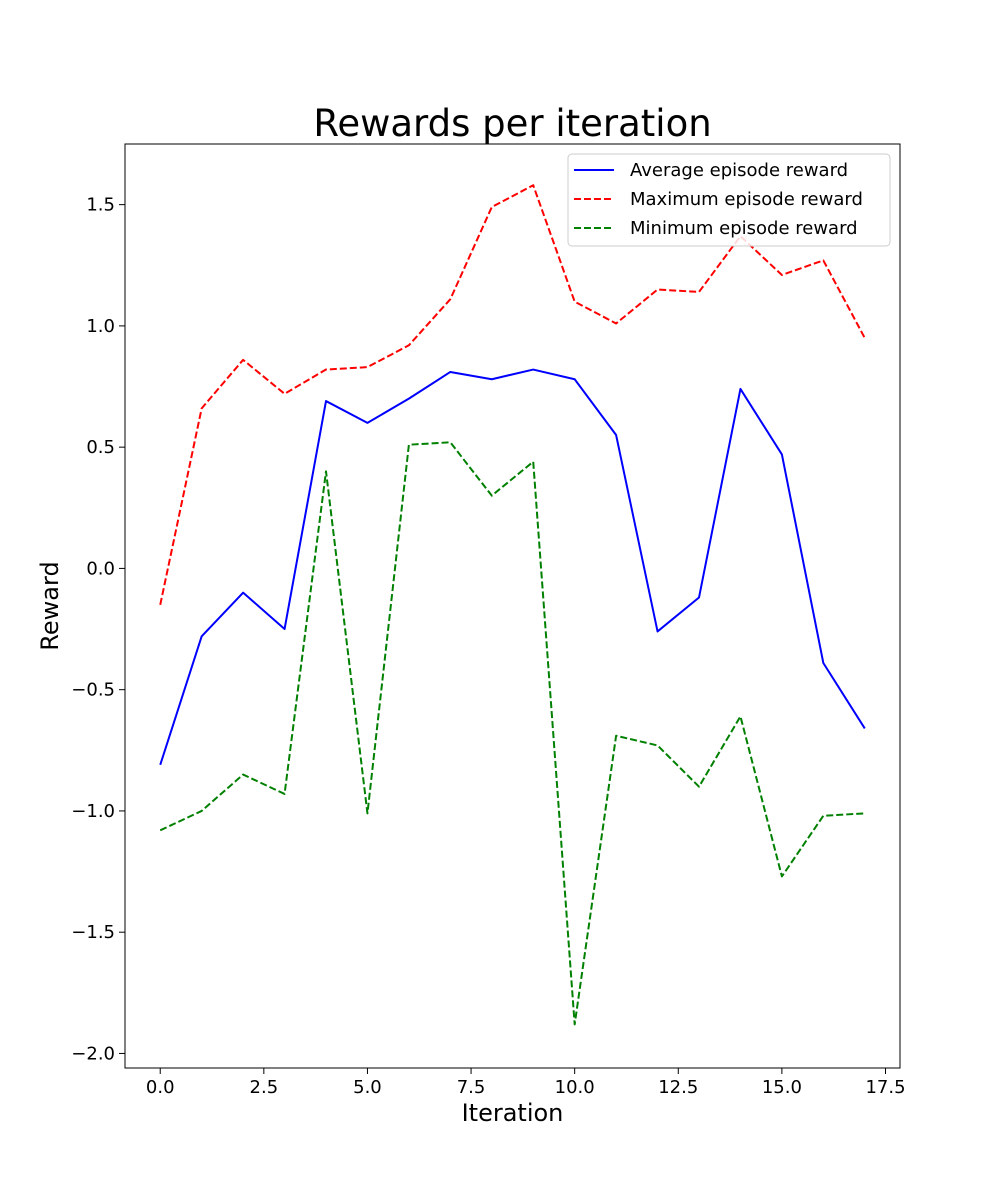  What do you see at coordinates (782, 1087) in the screenshot?
I see `x-tick-label: 15.0` at bounding box center [782, 1087].